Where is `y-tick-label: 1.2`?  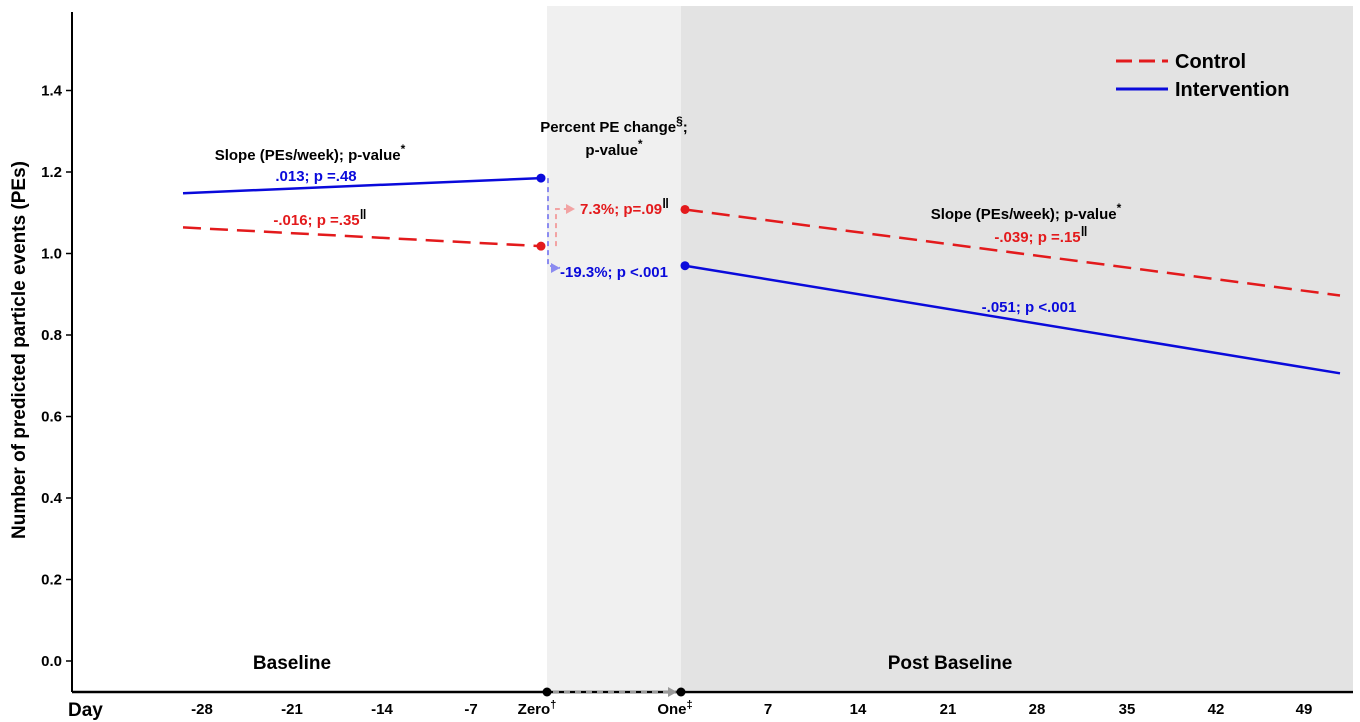 y-tick-label: 1.2 is located at coordinates (51, 172).